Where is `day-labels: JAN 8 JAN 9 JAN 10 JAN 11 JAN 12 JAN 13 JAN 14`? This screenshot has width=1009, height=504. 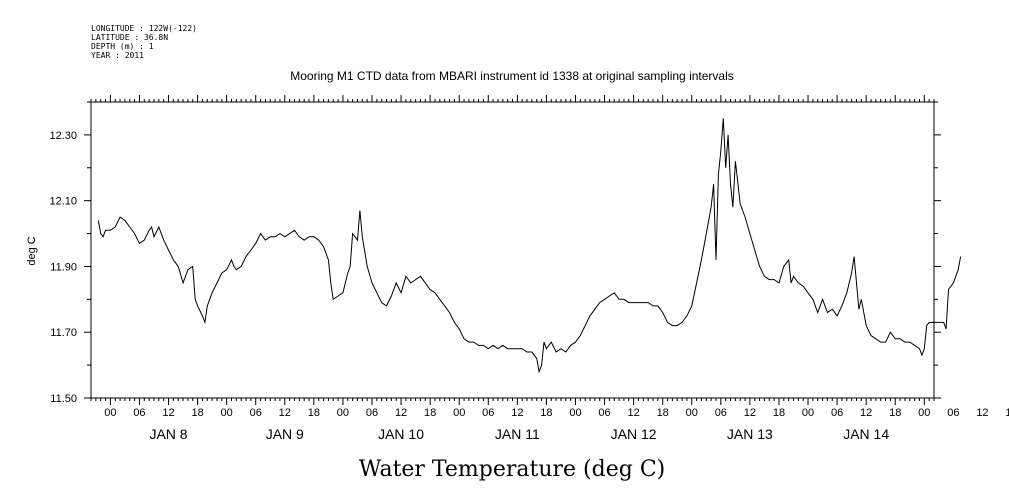 day-labels: JAN 8 JAN 9 JAN 10 JAN 11 JAN 12 JAN 13 JAN 14 is located at coordinates (519, 434).